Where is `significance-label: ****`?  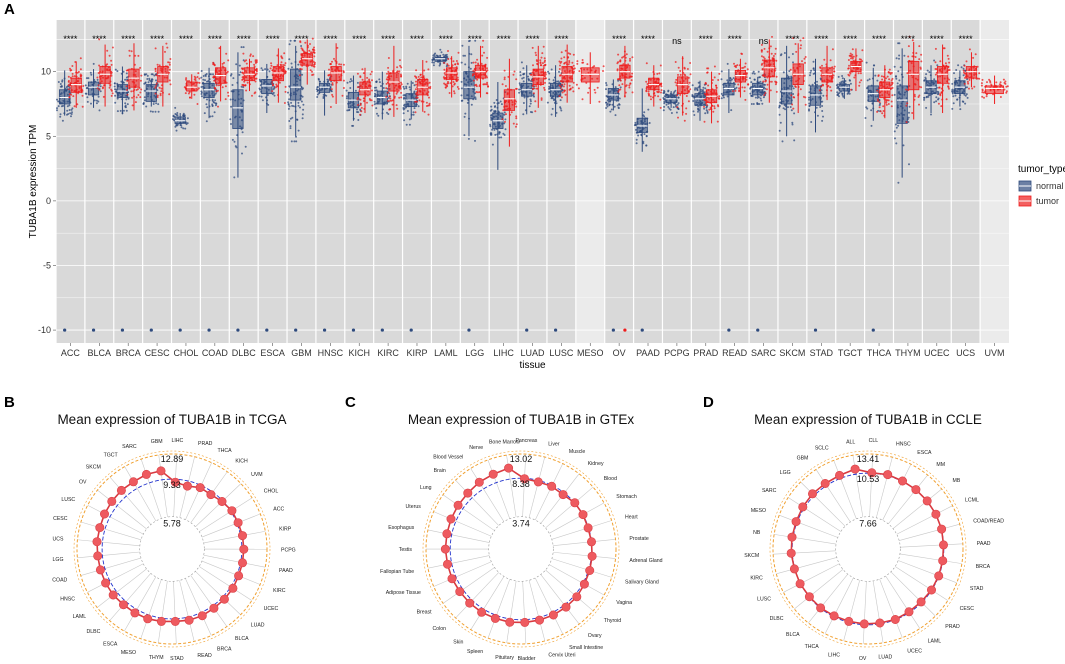 significance-label: **** is located at coordinates (128, 39).